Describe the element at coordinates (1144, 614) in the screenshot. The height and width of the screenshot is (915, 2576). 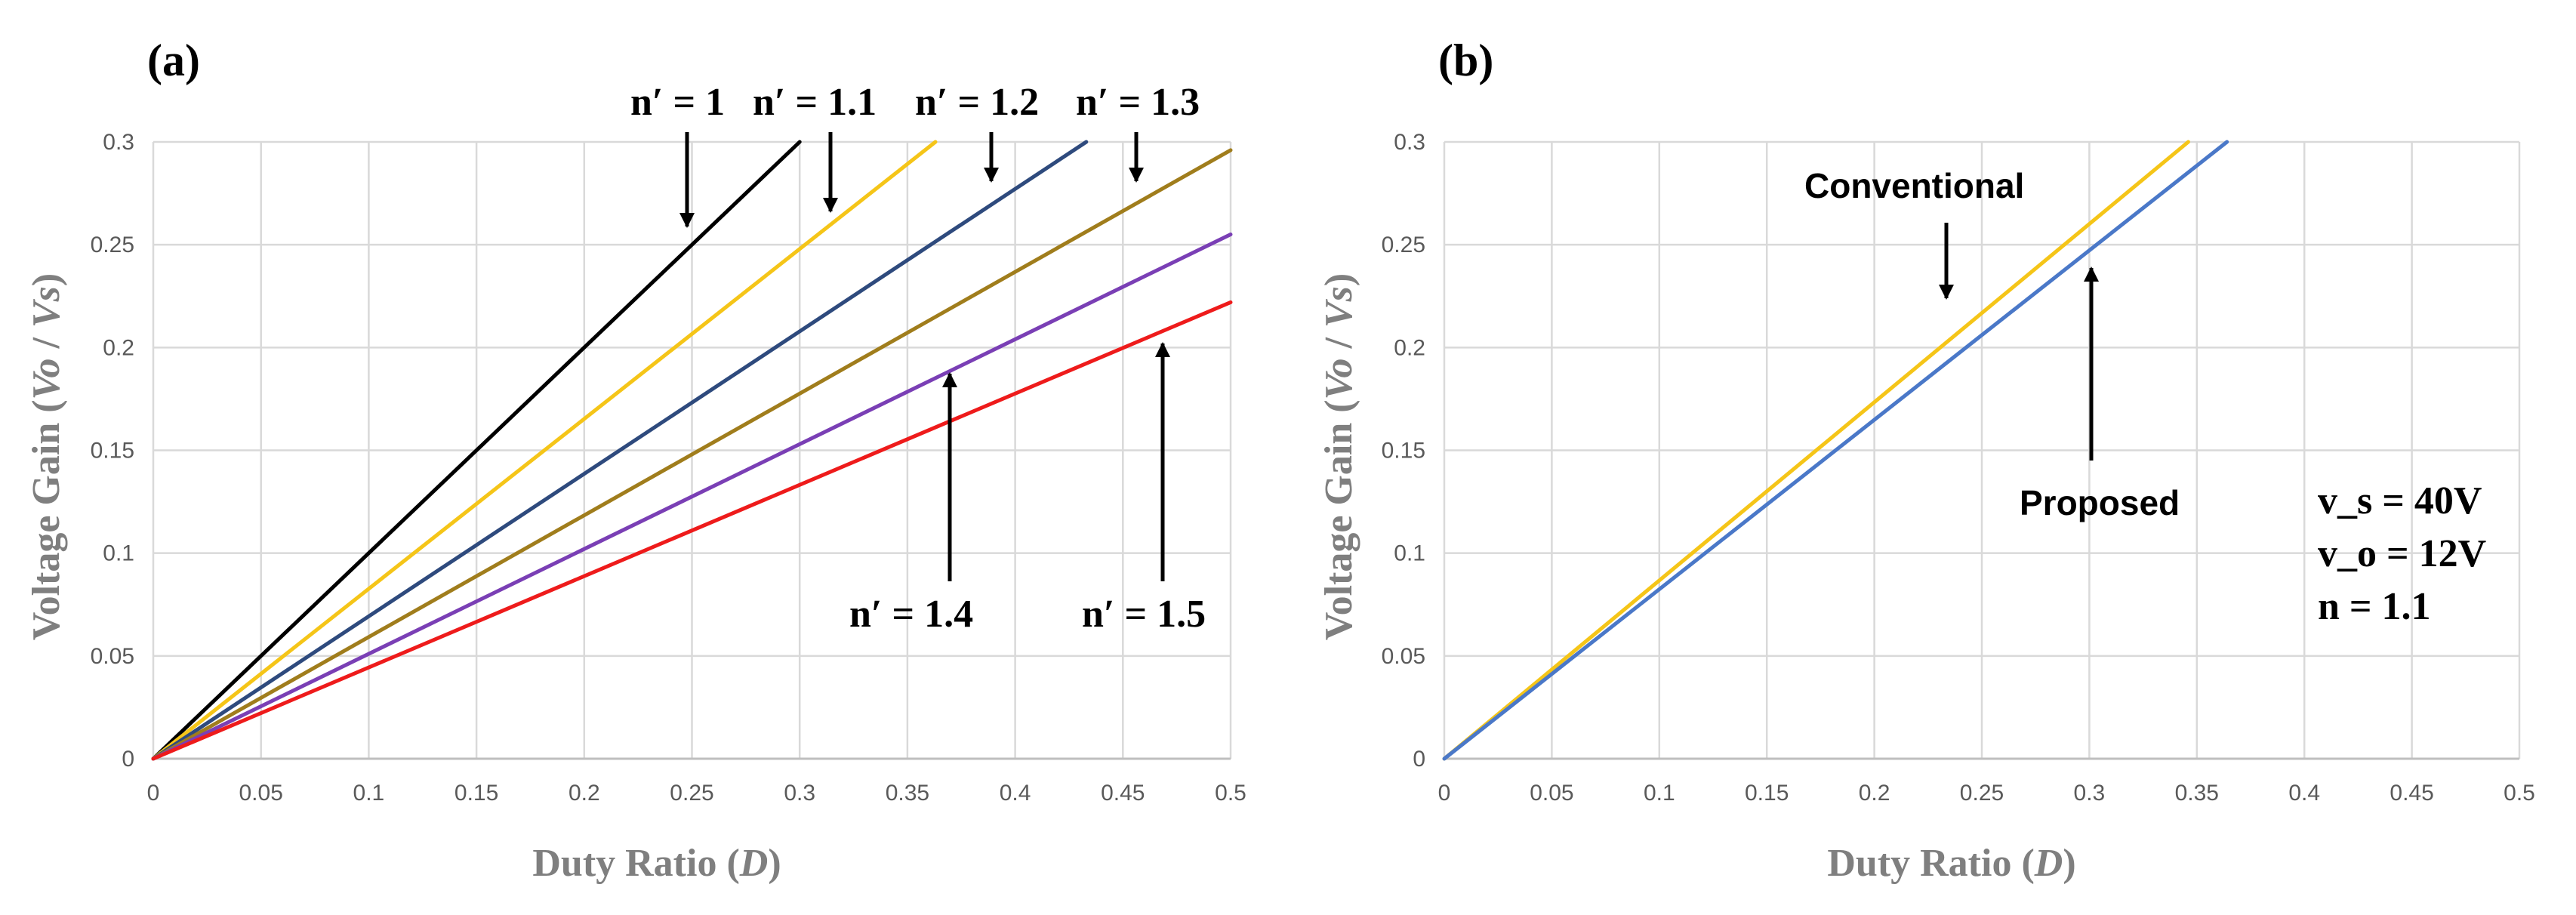
I see `annotation-n15: n′ = 1.5` at that location.